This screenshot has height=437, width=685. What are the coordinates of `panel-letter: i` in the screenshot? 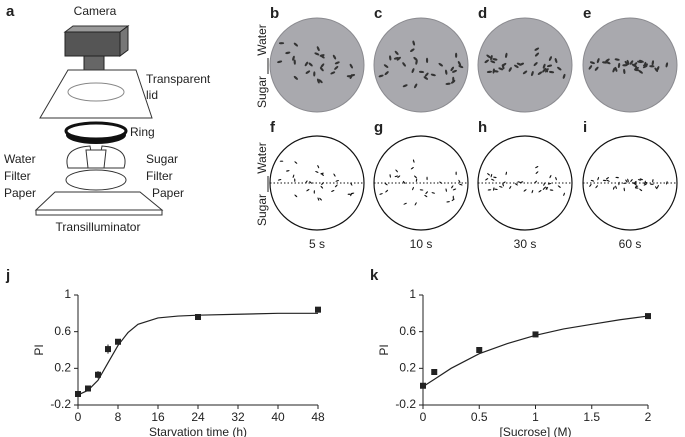 It's located at (585, 127).